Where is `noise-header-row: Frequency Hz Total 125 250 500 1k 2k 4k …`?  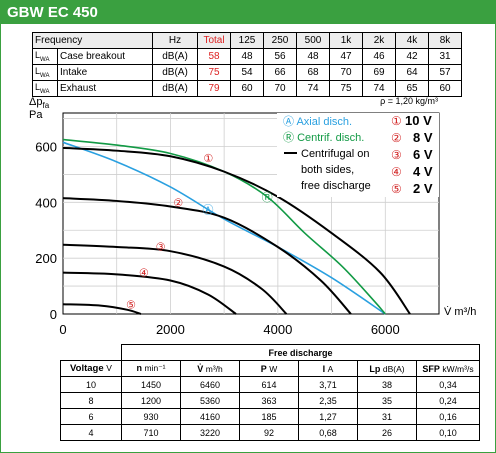
noise-header-row: Frequency Hz Total 125 250 500 1k 2k 4k … is located at coordinates (247, 40).